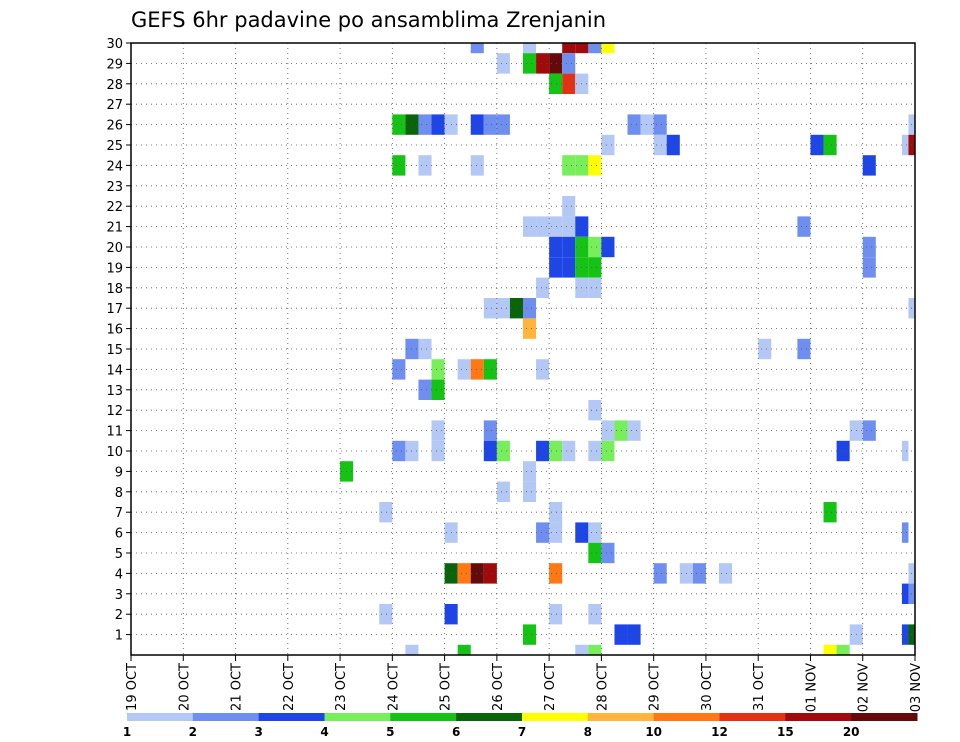 The width and height of the screenshot is (960, 742). Describe the element at coordinates (193, 732) in the screenshot. I see `legend-label: 2` at that location.